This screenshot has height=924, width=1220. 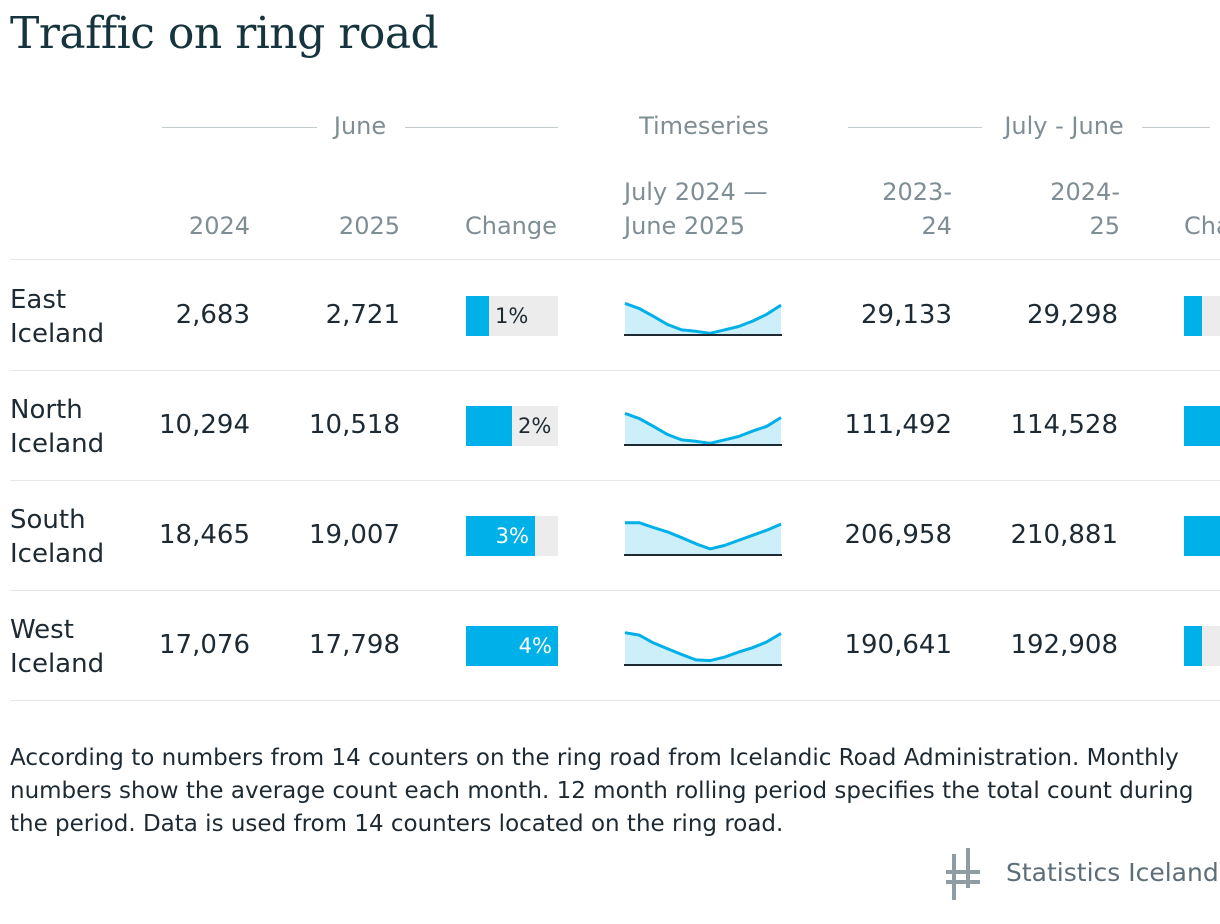 What do you see at coordinates (906, 315) in the screenshot?
I see `cell-rolling-2023-24: 29,133` at bounding box center [906, 315].